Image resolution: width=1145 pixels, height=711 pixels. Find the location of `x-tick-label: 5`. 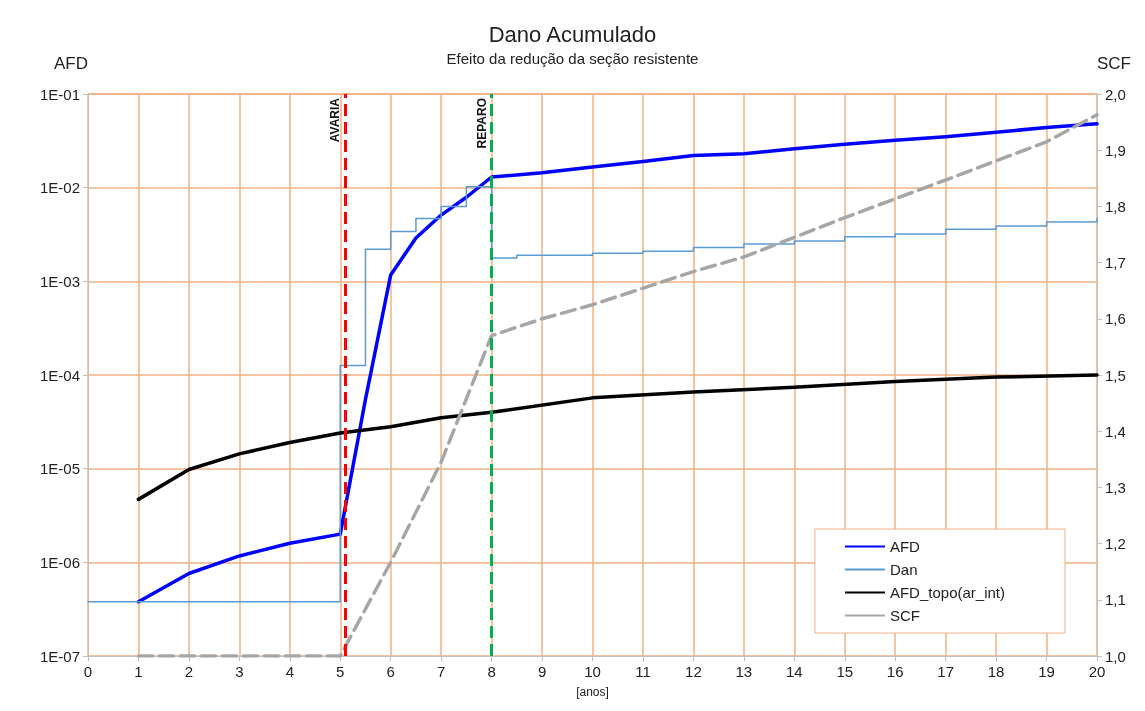

x-tick-label: 5 is located at coordinates (340, 671).